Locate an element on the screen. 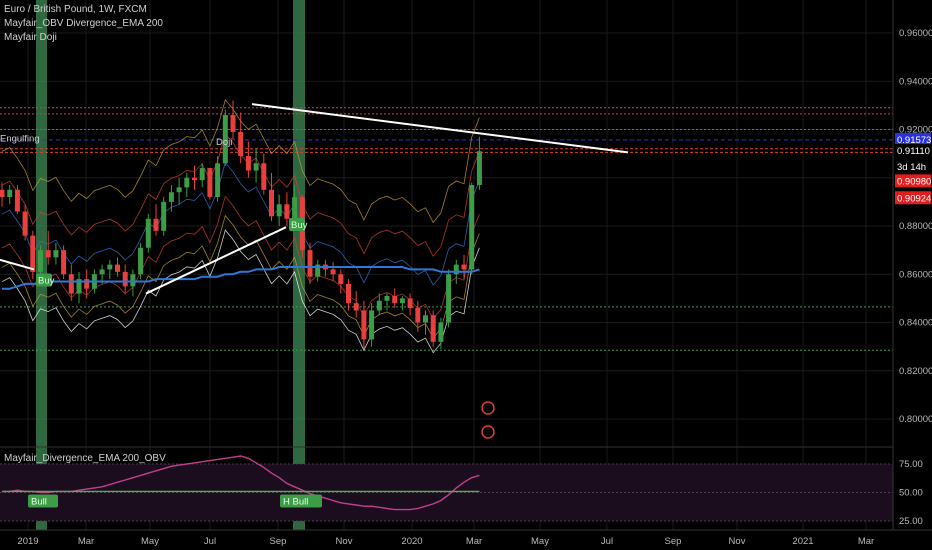 This screenshot has height=550, width=932. price-label-text: 3d 14h is located at coordinates (911, 167).